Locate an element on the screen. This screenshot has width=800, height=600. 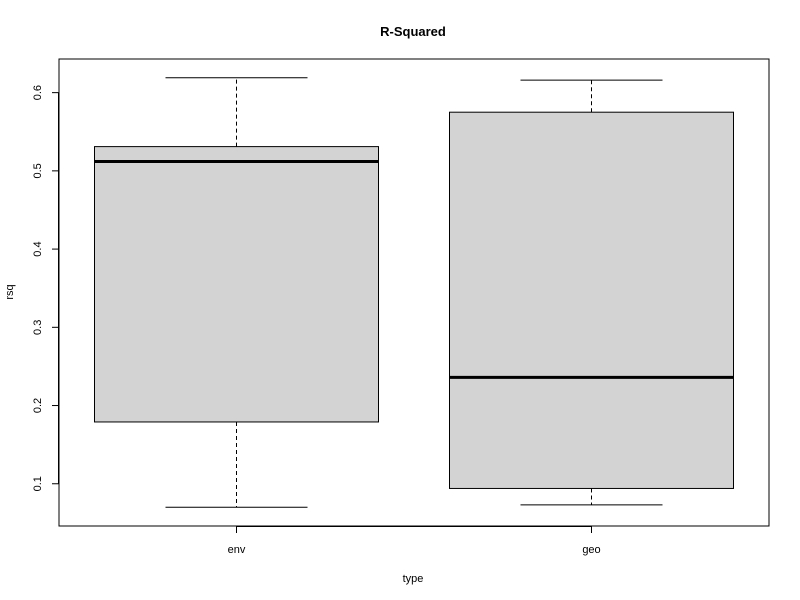
y-tick-label: 0.1 is located at coordinates (38, 483).